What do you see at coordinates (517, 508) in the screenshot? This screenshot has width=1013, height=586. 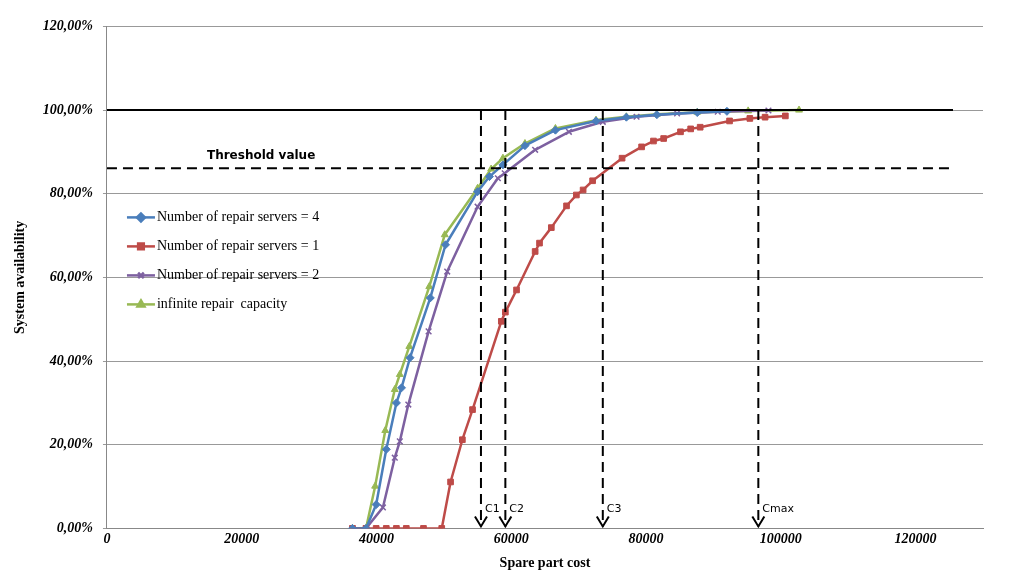 I see `ref-line-label: C2` at bounding box center [517, 508].